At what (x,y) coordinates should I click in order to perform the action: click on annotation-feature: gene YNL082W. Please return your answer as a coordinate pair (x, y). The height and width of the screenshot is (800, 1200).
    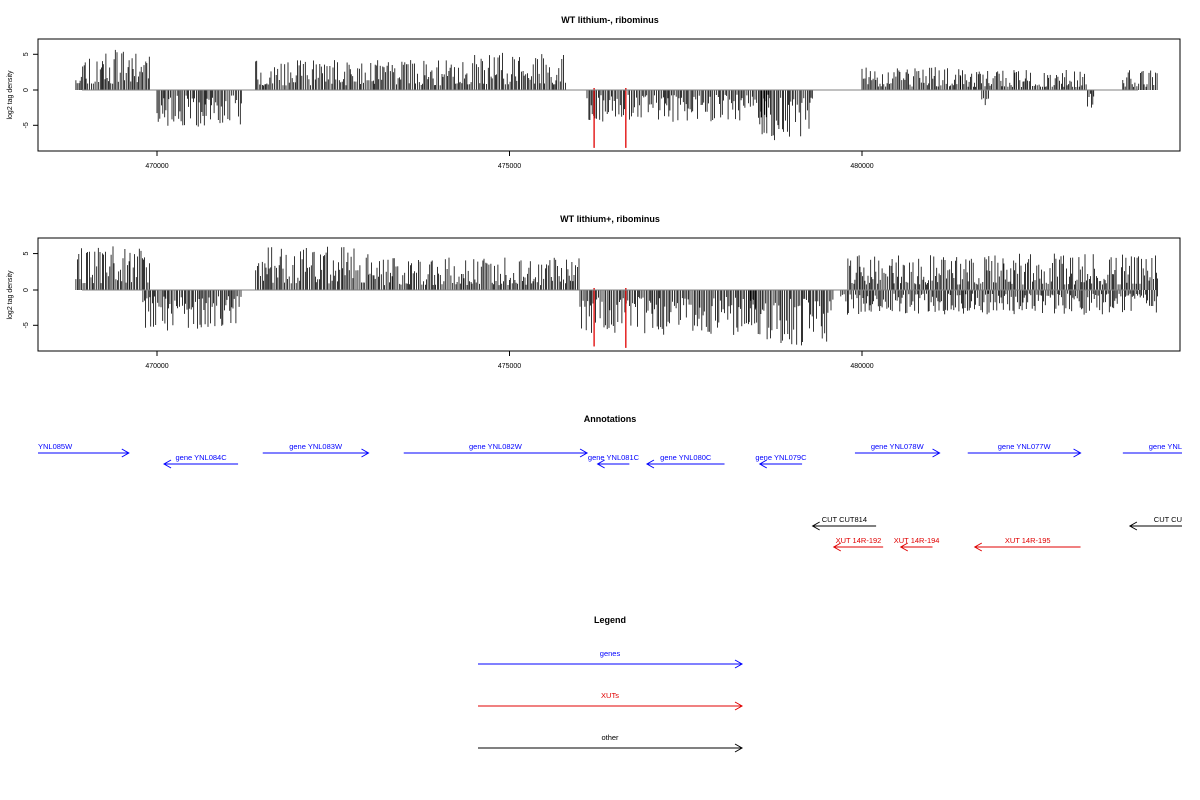
    Looking at the image, I should click on (496, 450).